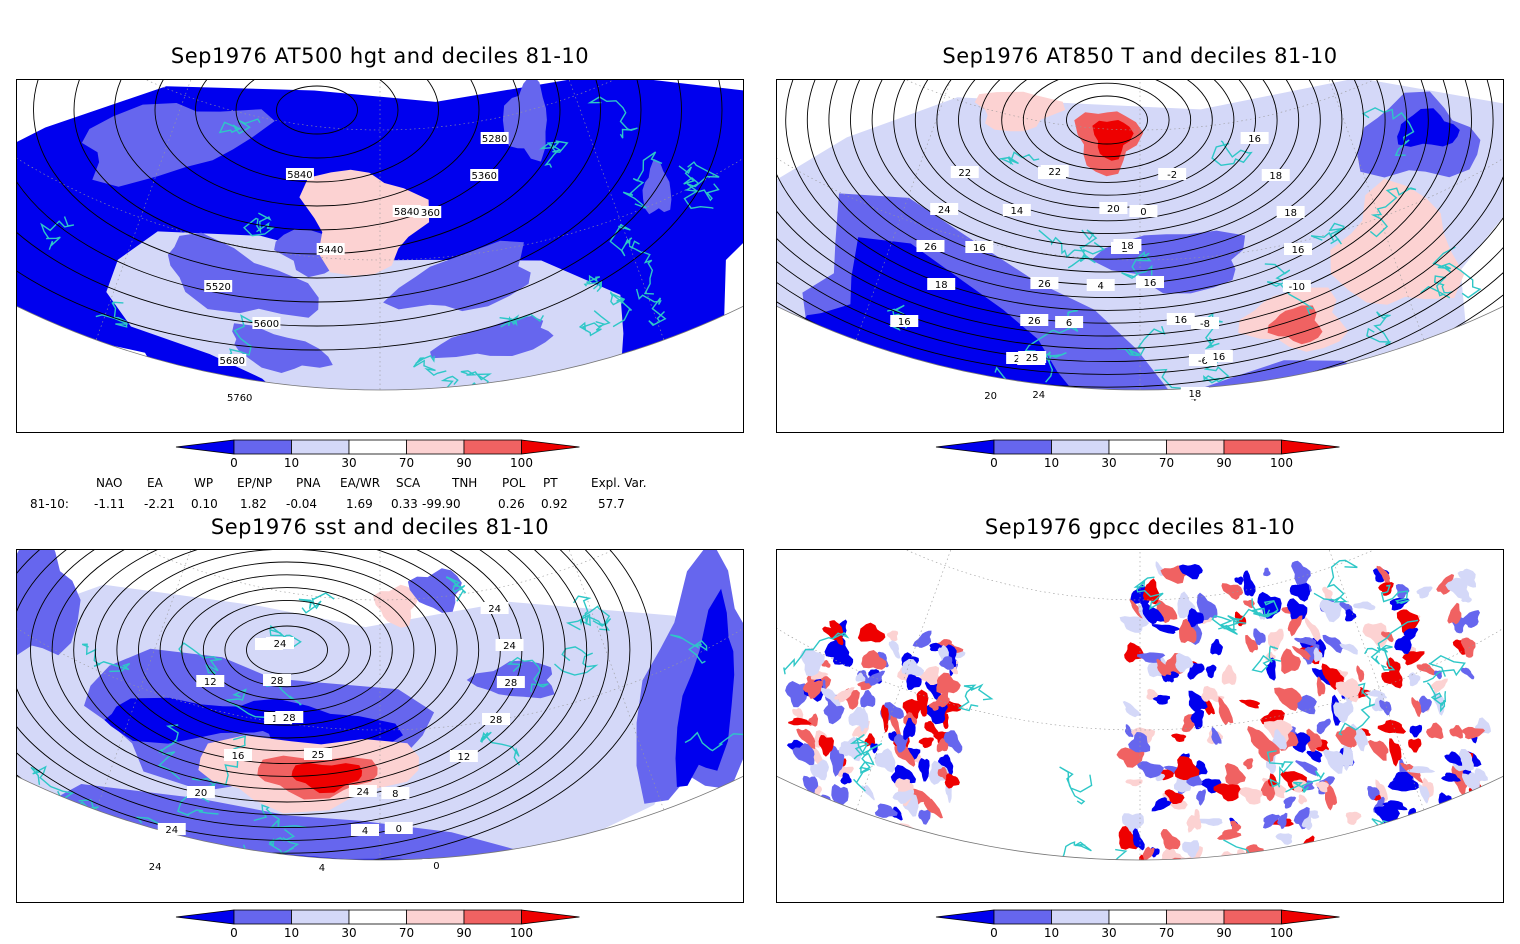 The height and width of the screenshot is (944, 1520). What do you see at coordinates (210, 682) in the screenshot?
I see `contour-label: 12` at bounding box center [210, 682].